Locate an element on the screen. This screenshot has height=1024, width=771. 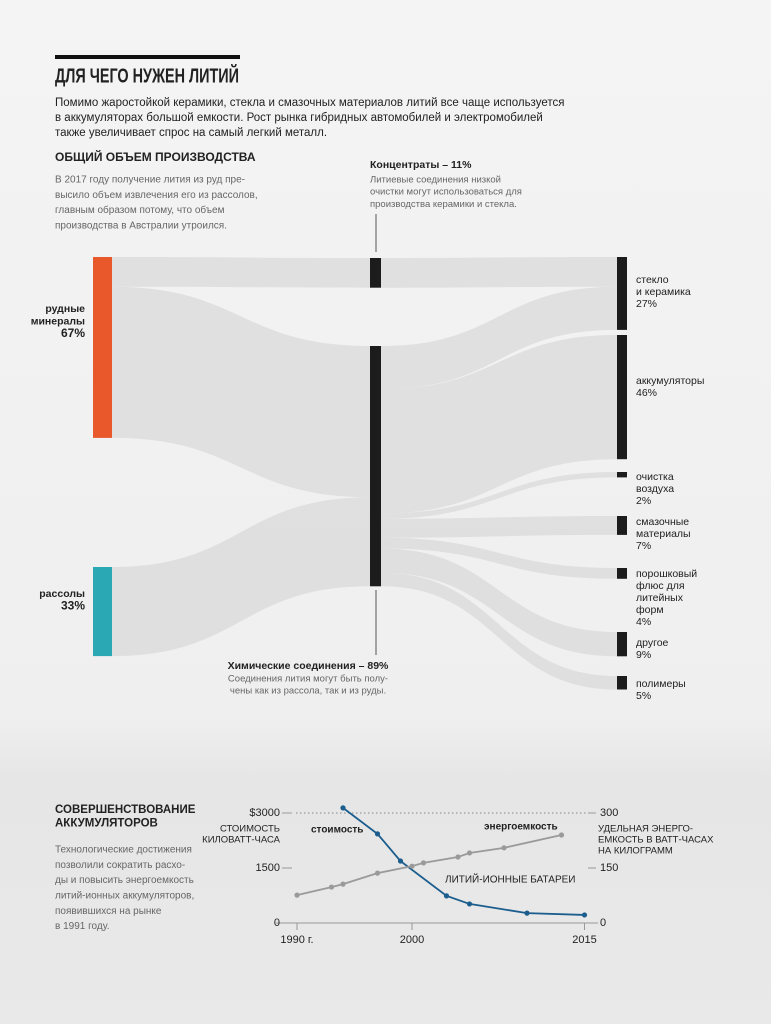
y-axis-title: СТОИМОСТЬ is located at coordinates (250, 829).